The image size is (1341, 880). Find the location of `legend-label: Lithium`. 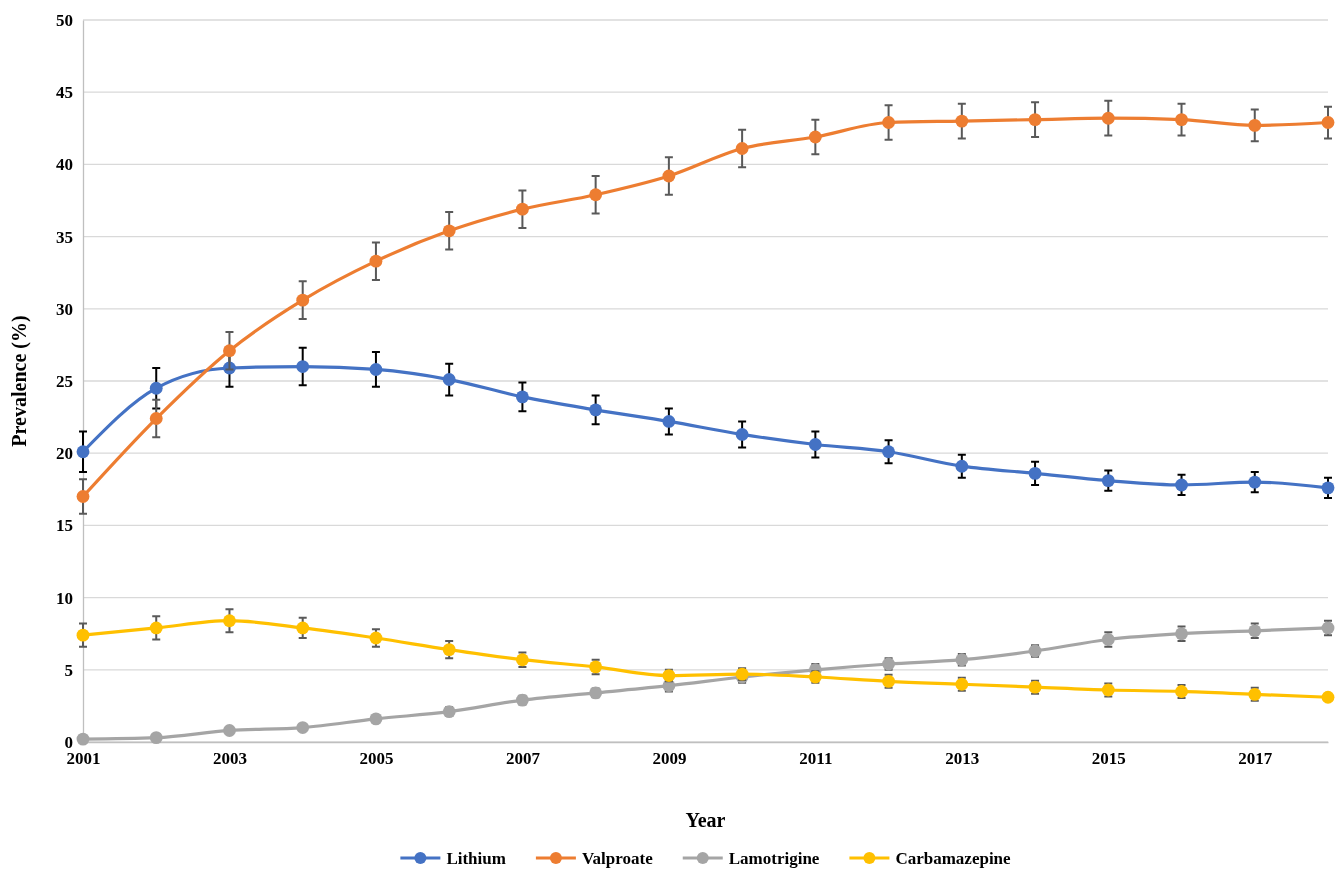

legend-label: Lithium is located at coordinates (476, 858).